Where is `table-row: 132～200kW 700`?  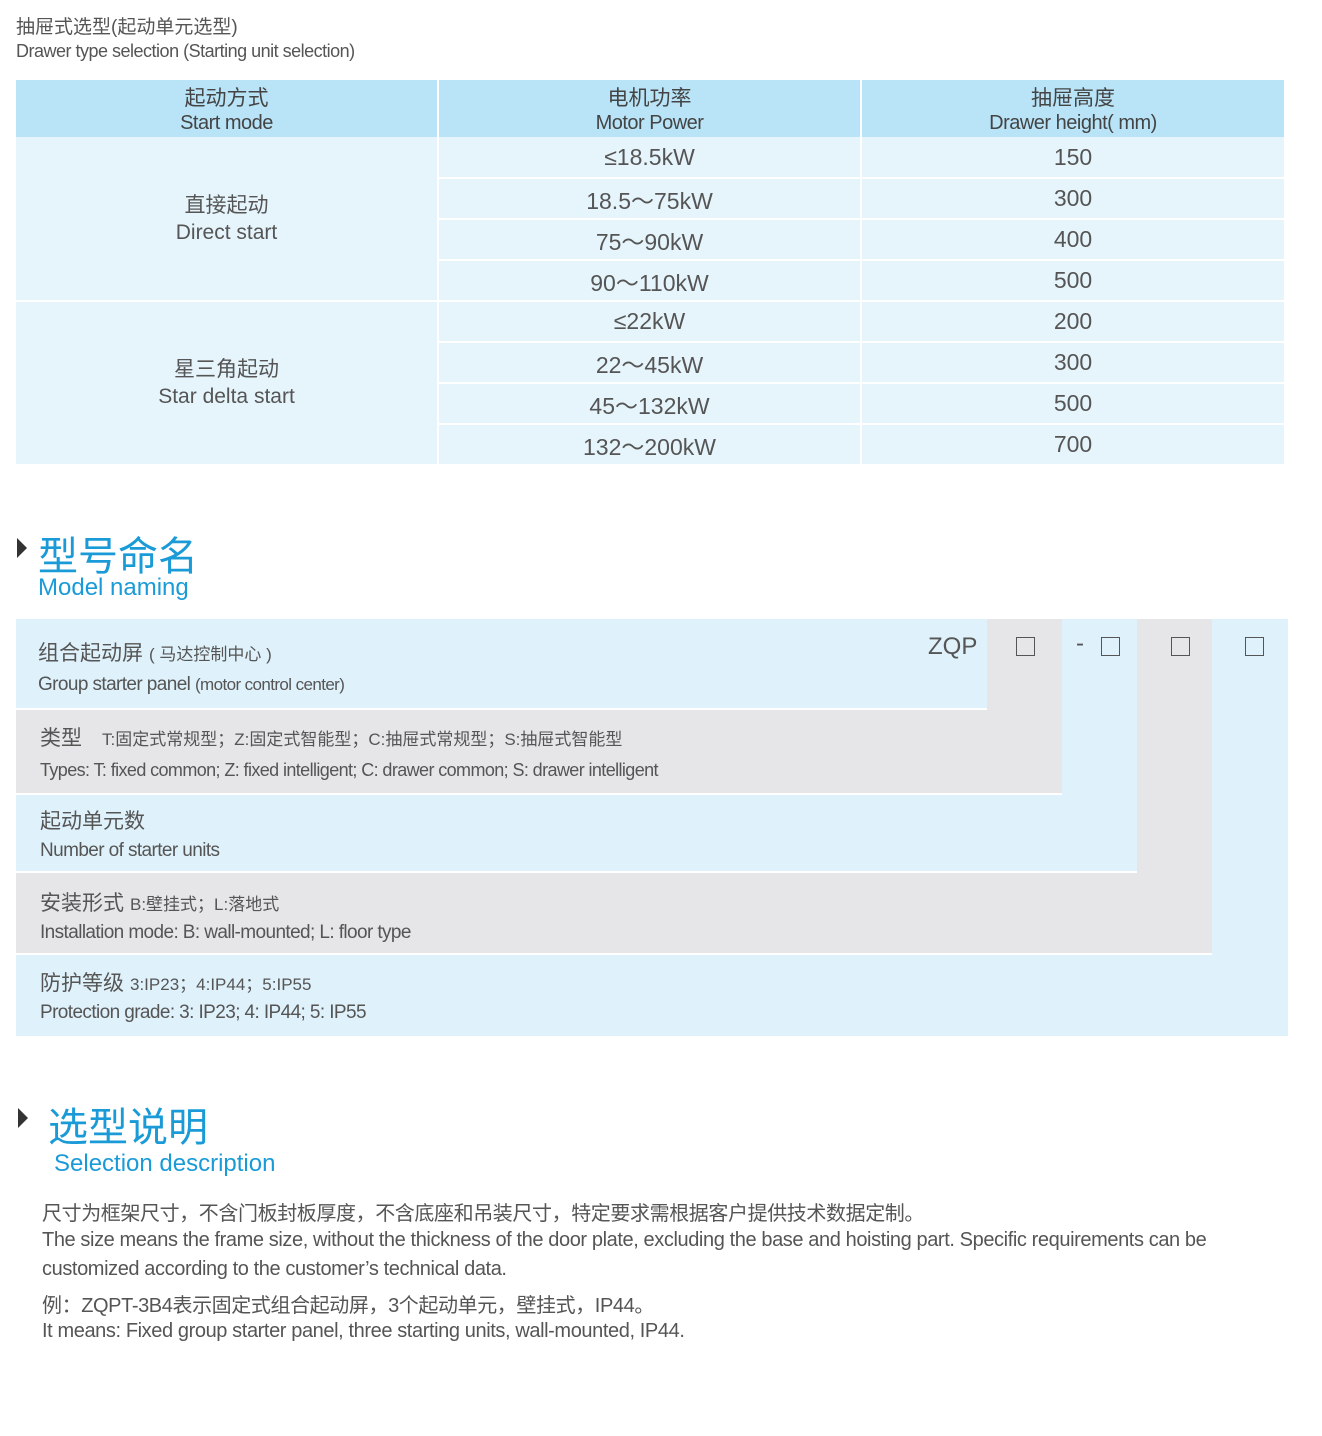 table-row: 132～200kW 700 is located at coordinates (650, 445).